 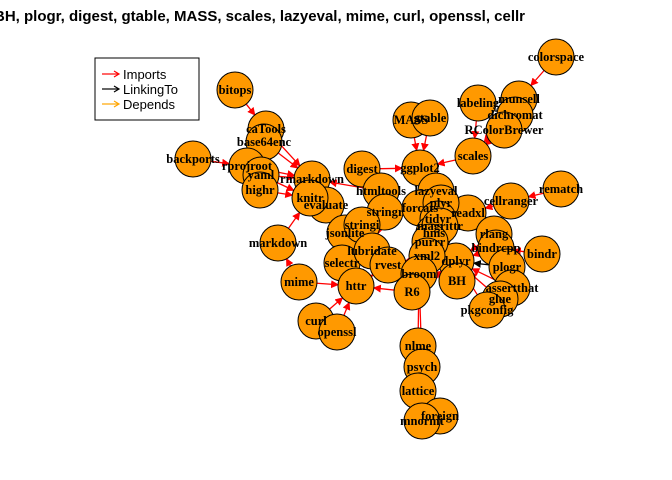 I want to click on node-label-rprojroot: rprojroot, so click(x=247, y=166).